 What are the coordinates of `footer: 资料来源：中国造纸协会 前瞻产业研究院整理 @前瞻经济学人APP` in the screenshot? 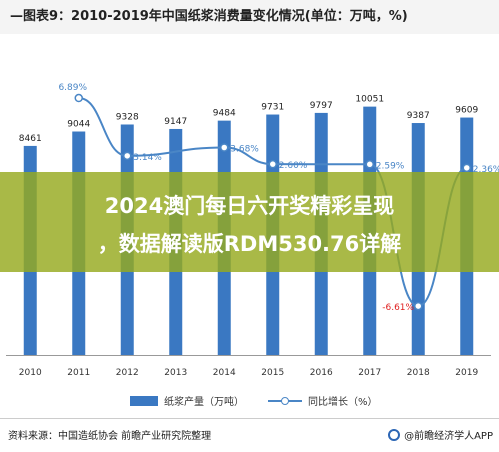 It's located at (249, 435).